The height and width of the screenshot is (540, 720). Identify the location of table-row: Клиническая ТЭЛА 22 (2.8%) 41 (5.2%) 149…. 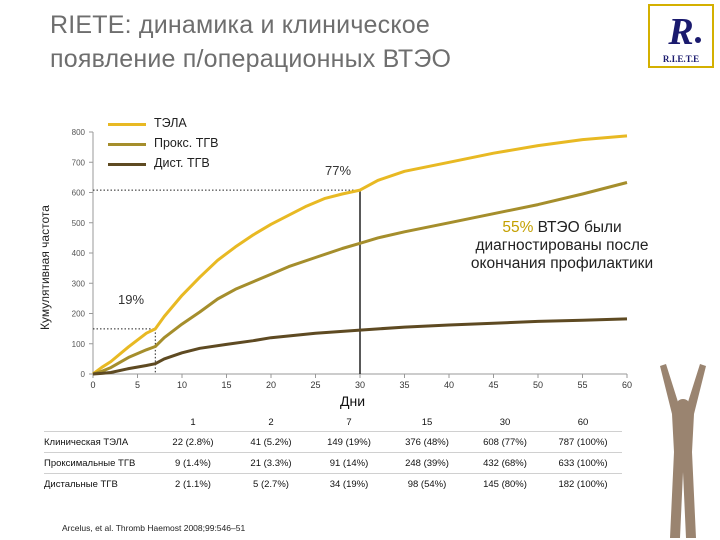
(333, 442).